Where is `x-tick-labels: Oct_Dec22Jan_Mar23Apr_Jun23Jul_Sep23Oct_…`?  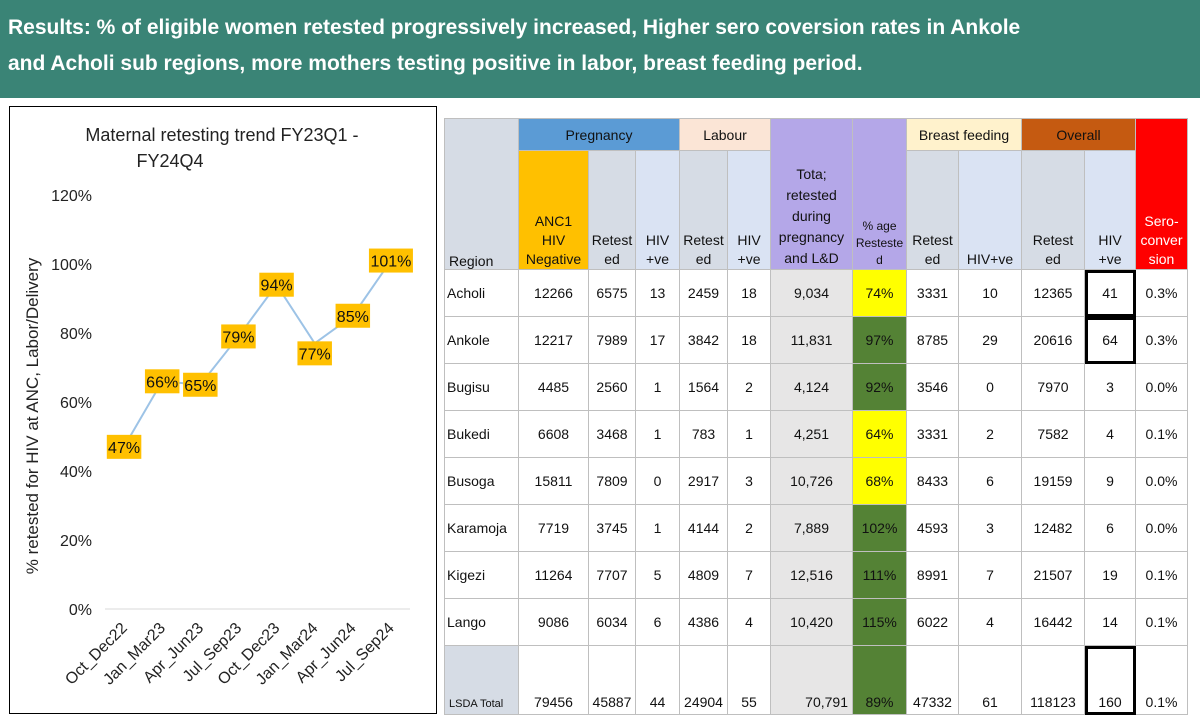 x-tick-labels: Oct_Dec22Jan_Mar23Apr_Jun23Jul_Sep23Oct_… is located at coordinates (230, 654).